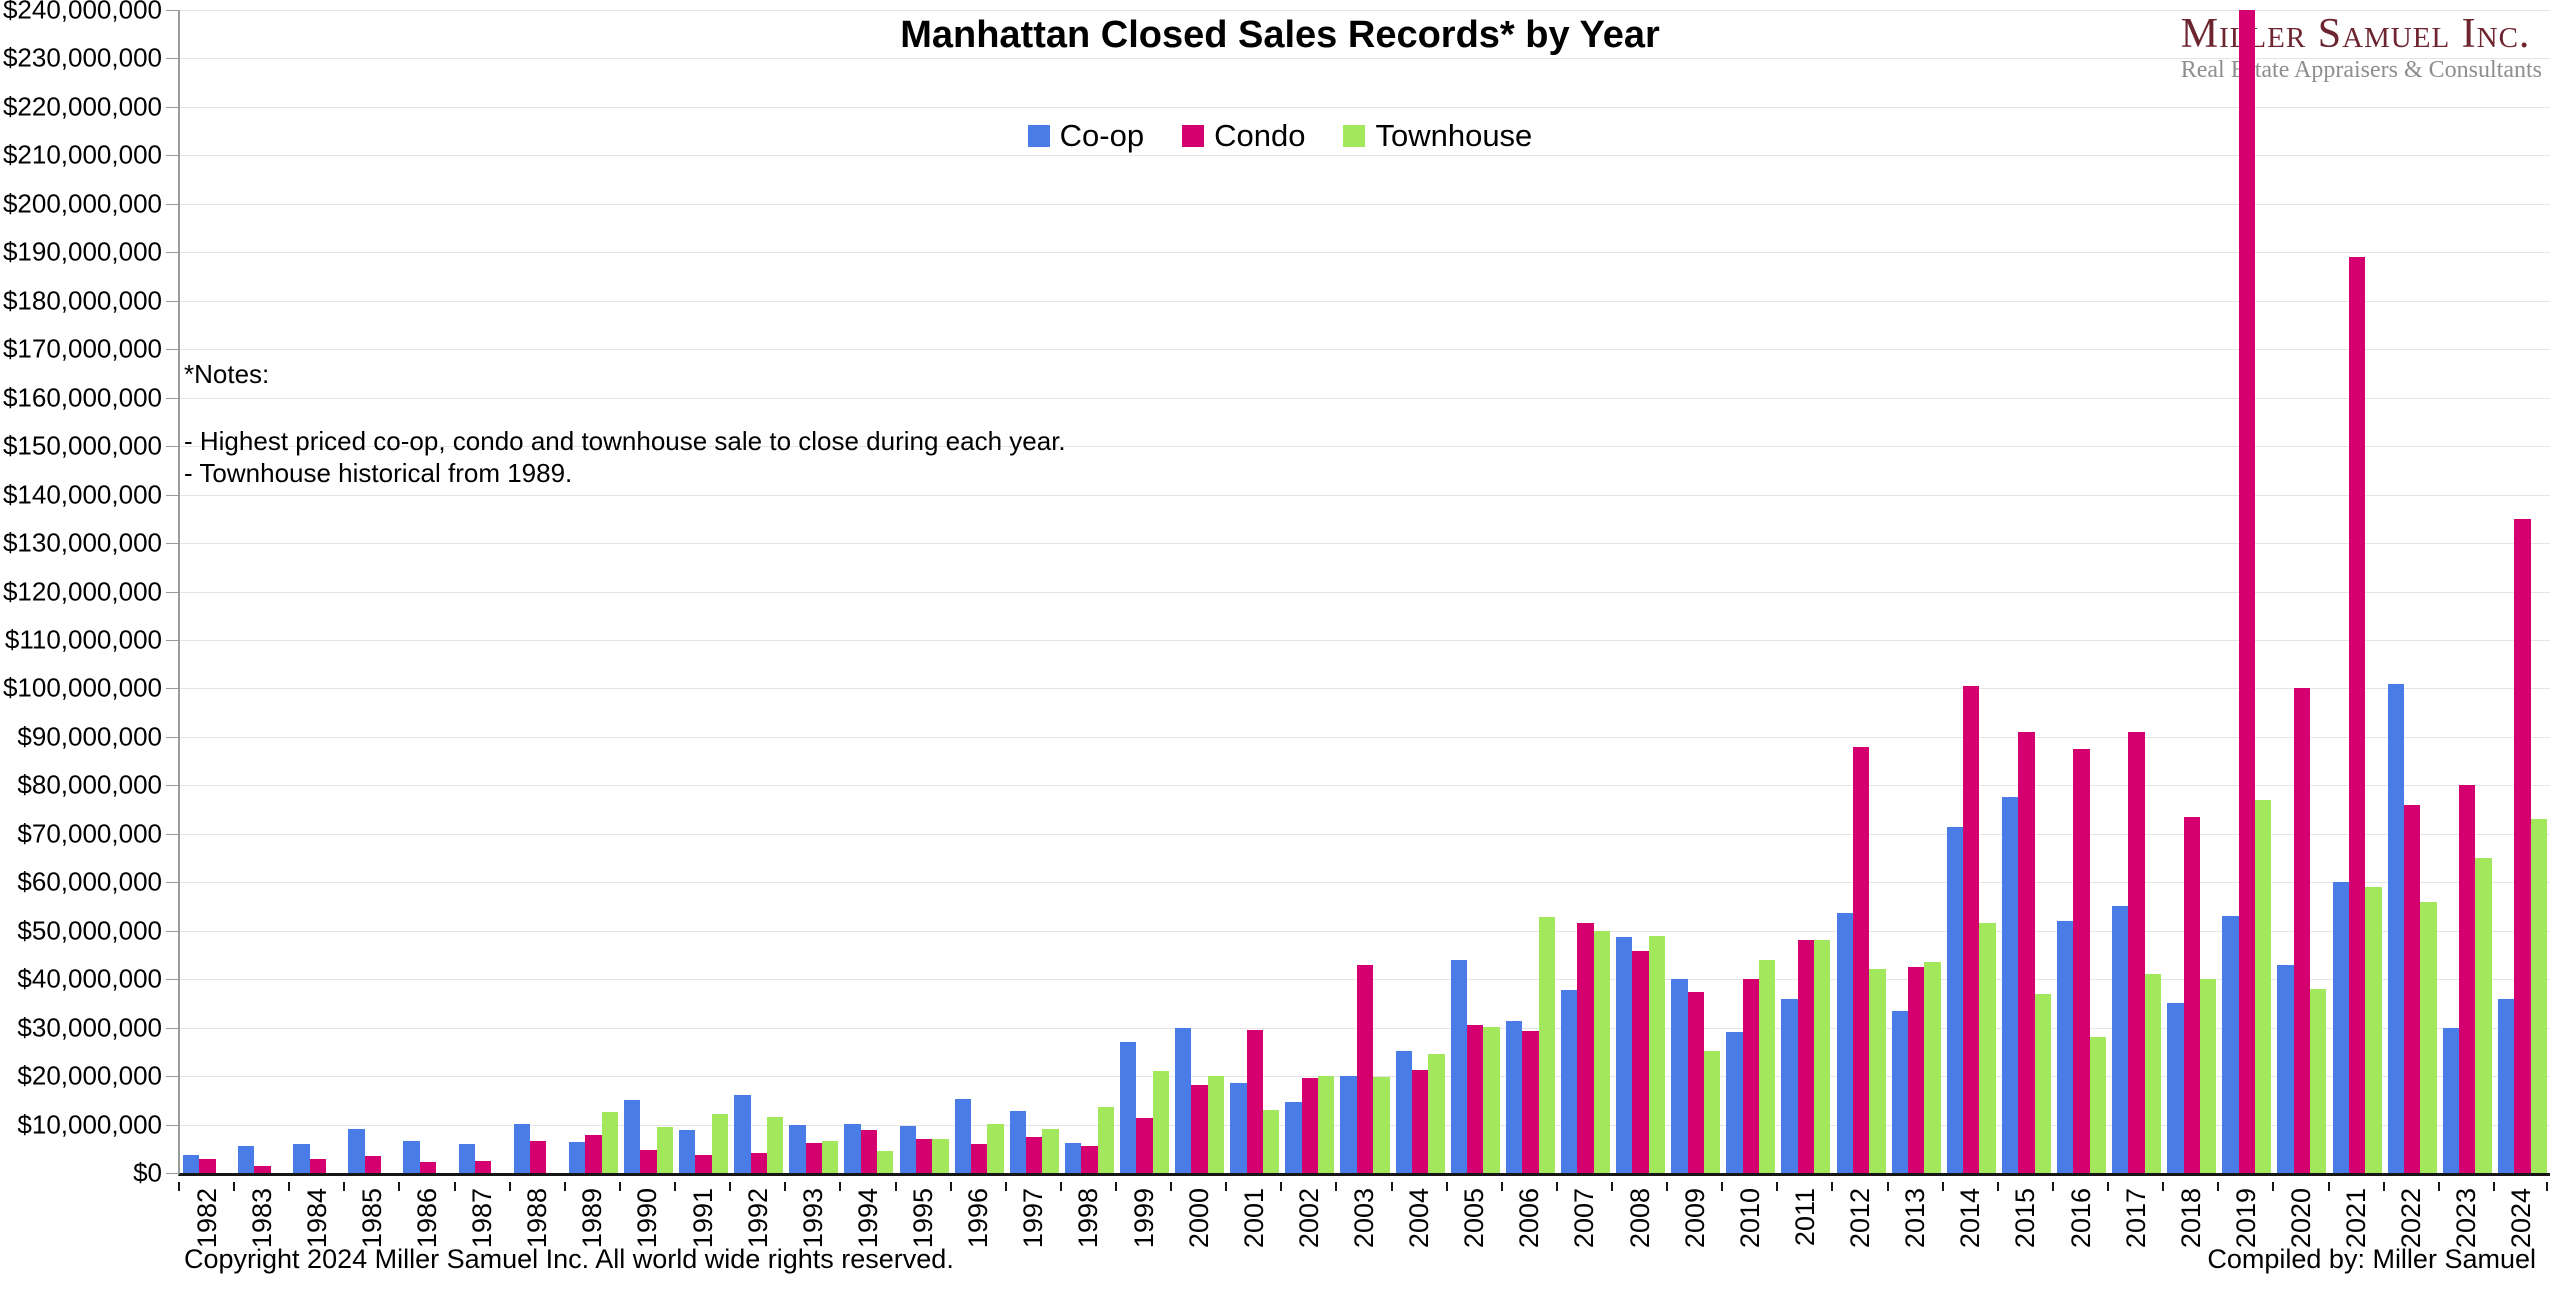 This screenshot has width=2560, height=1298. Describe the element at coordinates (1861, 959) in the screenshot. I see `bar-2012-condo` at that location.